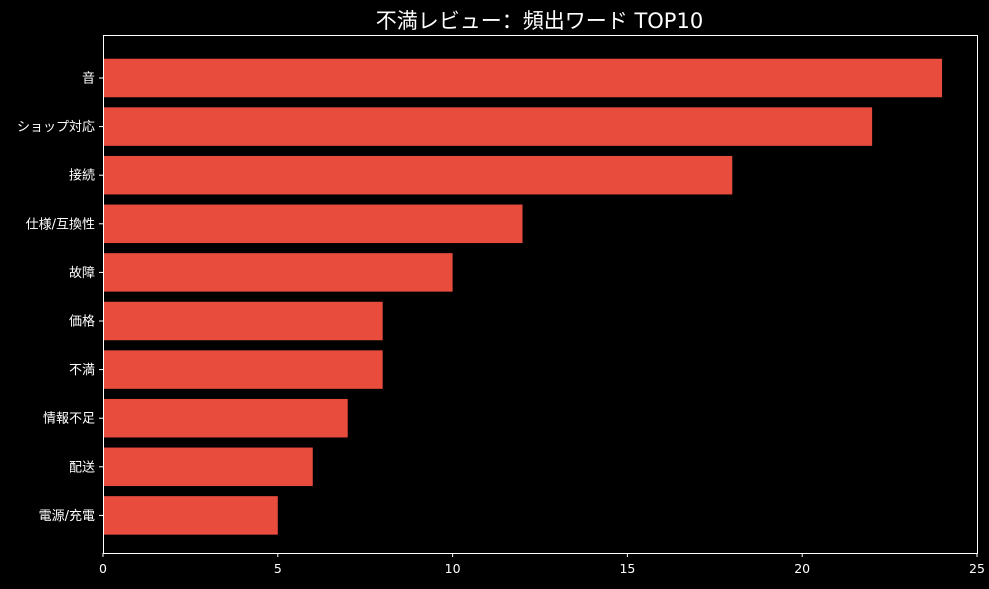  Describe the element at coordinates (88, 79) in the screenshot. I see `category-label: 音` at that location.